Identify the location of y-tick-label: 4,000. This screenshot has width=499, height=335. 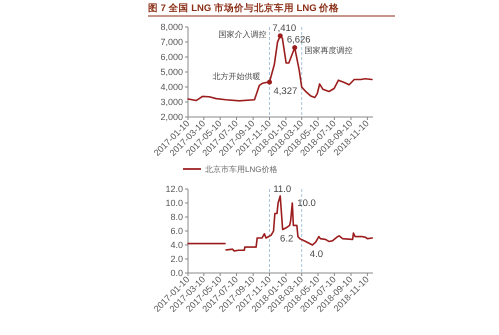
(171, 87).